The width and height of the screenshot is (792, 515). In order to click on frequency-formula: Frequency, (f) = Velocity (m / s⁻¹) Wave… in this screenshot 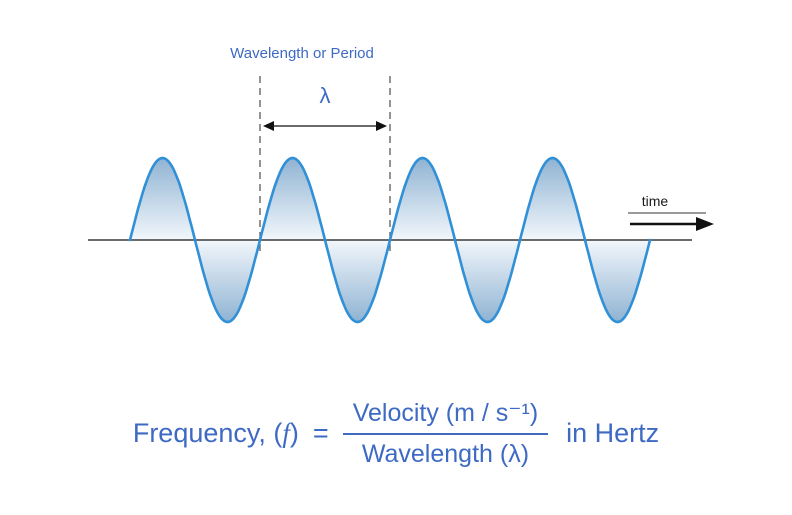, I will do `click(396, 433)`.